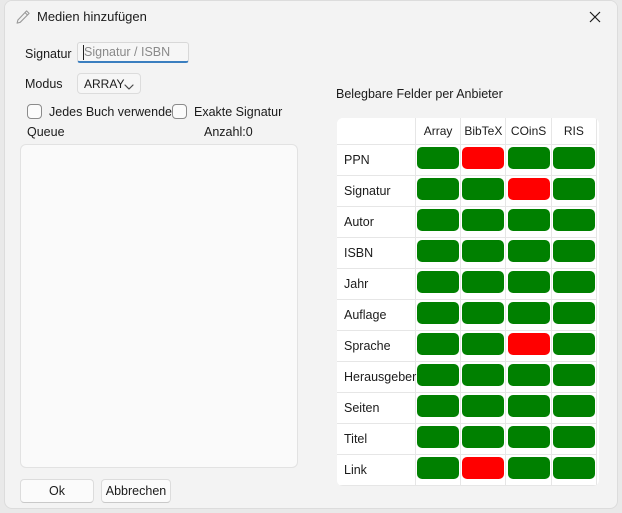  What do you see at coordinates (376, 315) in the screenshot?
I see `row-header-auflage: Auflage` at bounding box center [376, 315].